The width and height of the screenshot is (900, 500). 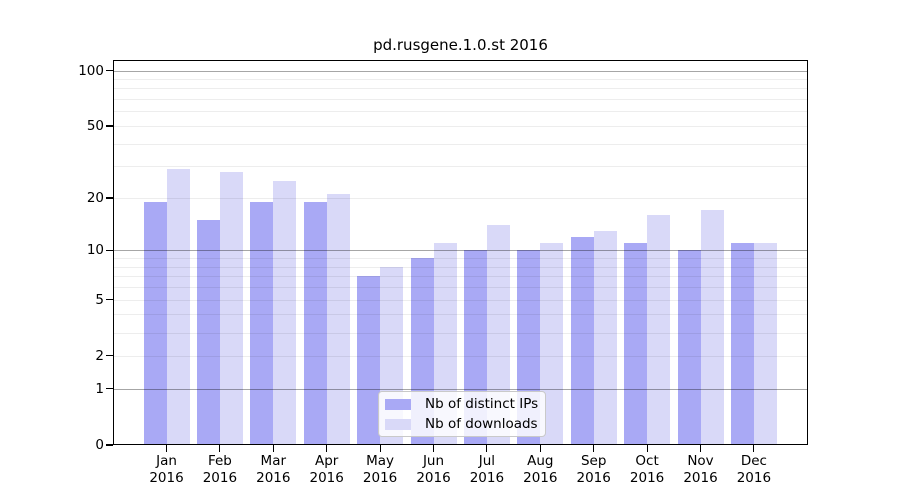 I want to click on x-tick-label-mar: Mar 2016, so click(x=273, y=469).